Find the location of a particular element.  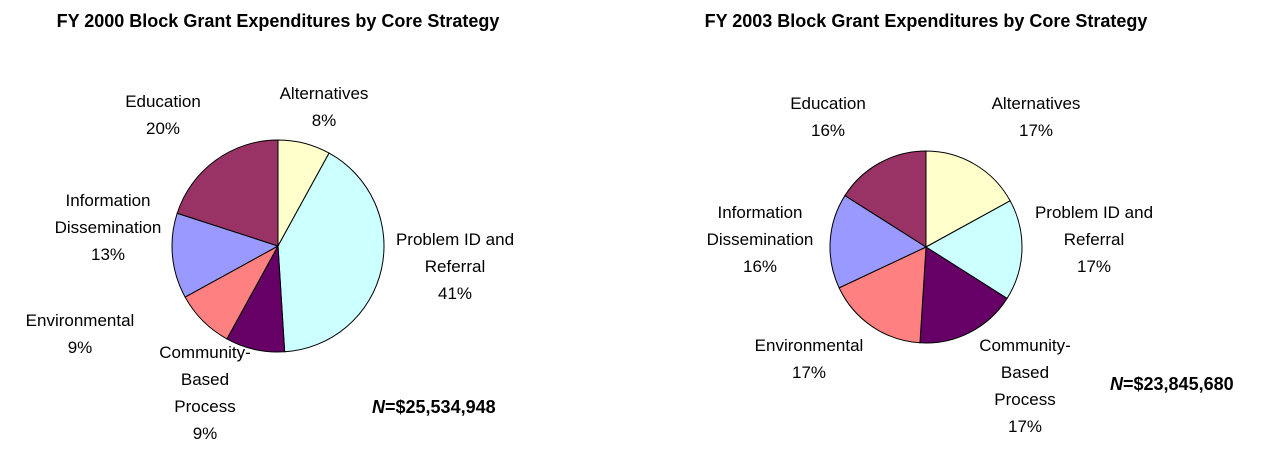

slice-label: Environmental 17% is located at coordinates (809, 359).